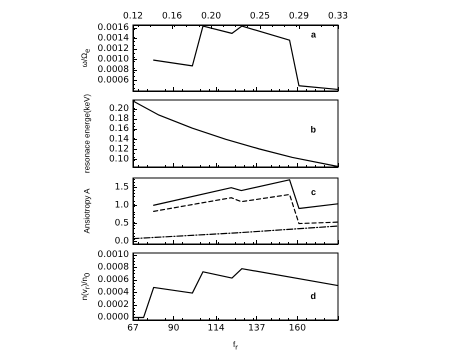 The height and width of the screenshot is (350, 450). What do you see at coordinates (260, 17) in the screenshot?
I see `x2-tick-label: 0.25` at bounding box center [260, 17].